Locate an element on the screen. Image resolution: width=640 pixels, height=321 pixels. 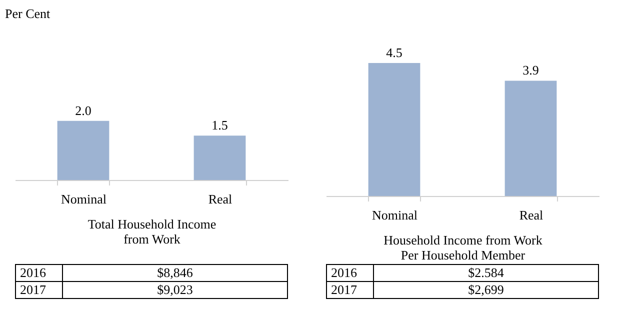
x-axis-title: Household Income from Work Per Household Member is located at coordinates (463, 247).